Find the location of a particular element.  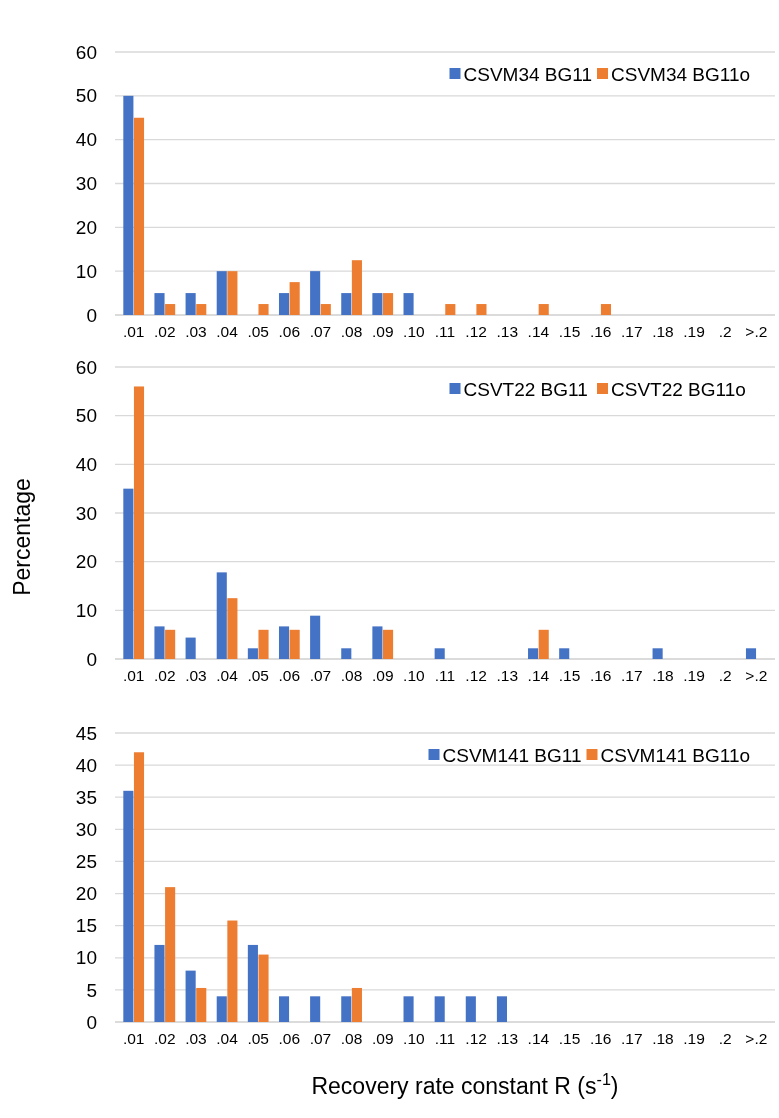

x-tick-label: .06 is located at coordinates (289, 1038).